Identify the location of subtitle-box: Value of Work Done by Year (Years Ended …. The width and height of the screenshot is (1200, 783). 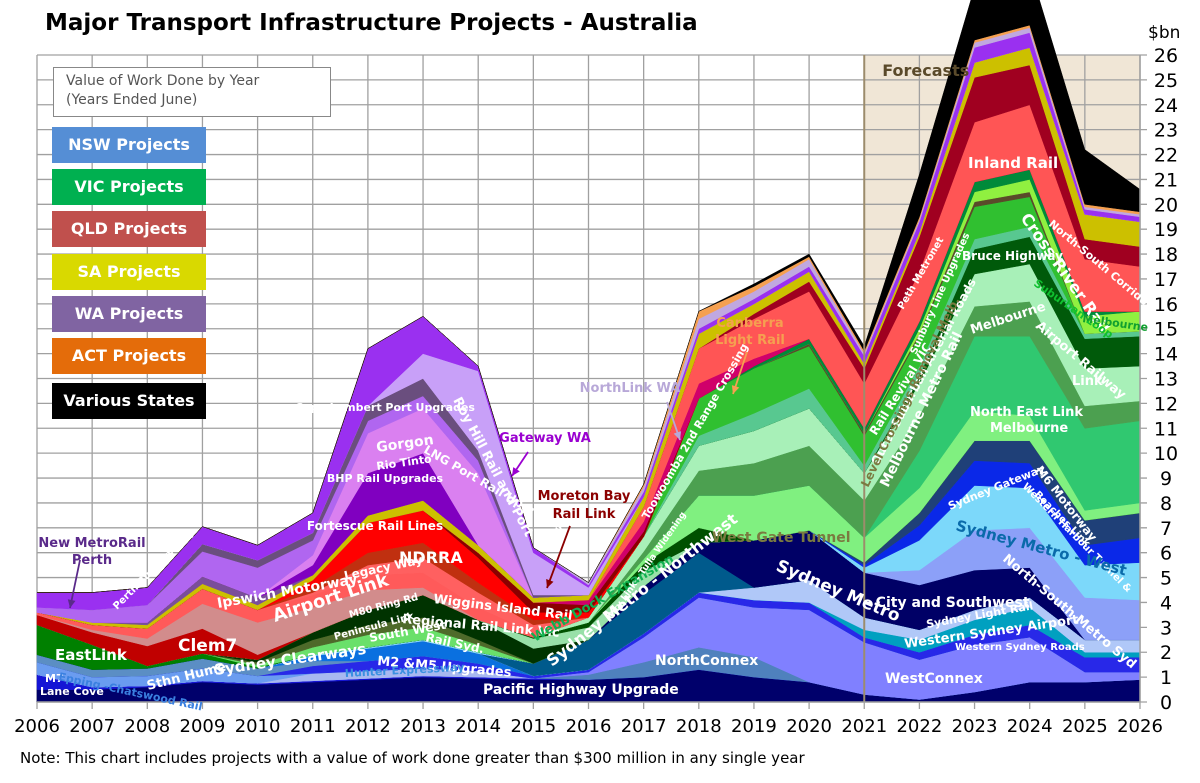
(192, 92).